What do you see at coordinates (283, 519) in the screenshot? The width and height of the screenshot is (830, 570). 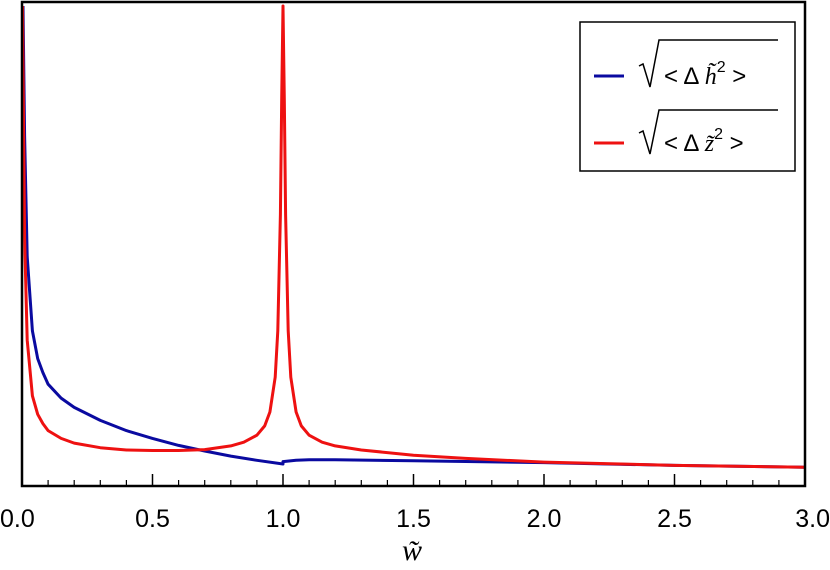 I see `x-tick-label: 1.0` at bounding box center [283, 519].